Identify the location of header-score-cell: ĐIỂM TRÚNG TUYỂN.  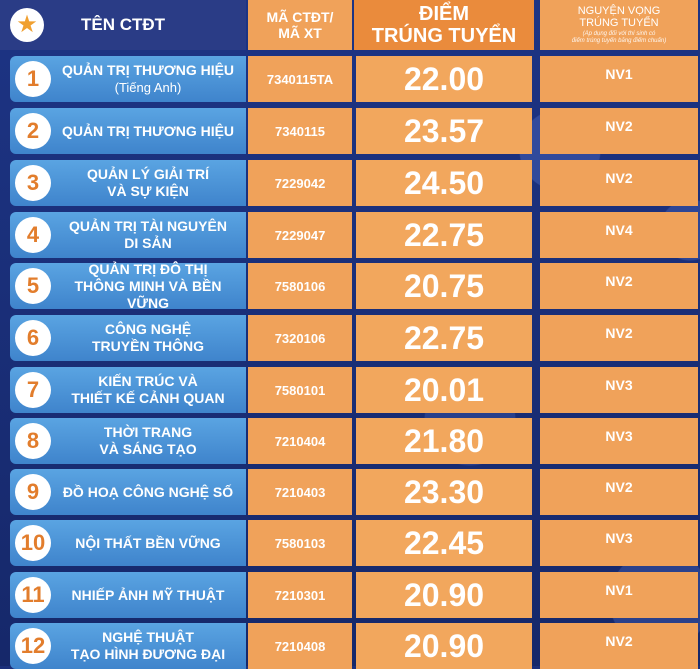
(444, 25).